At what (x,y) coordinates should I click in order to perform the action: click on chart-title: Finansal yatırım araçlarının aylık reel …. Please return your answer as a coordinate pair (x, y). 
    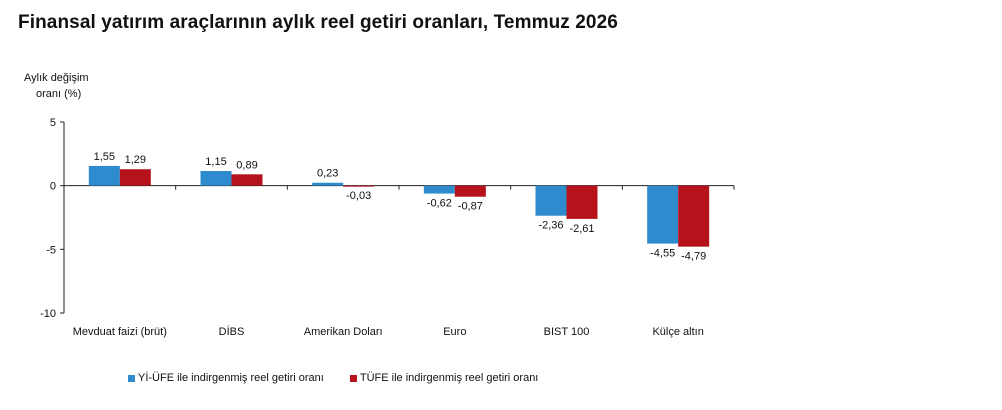
    Looking at the image, I should click on (318, 22).